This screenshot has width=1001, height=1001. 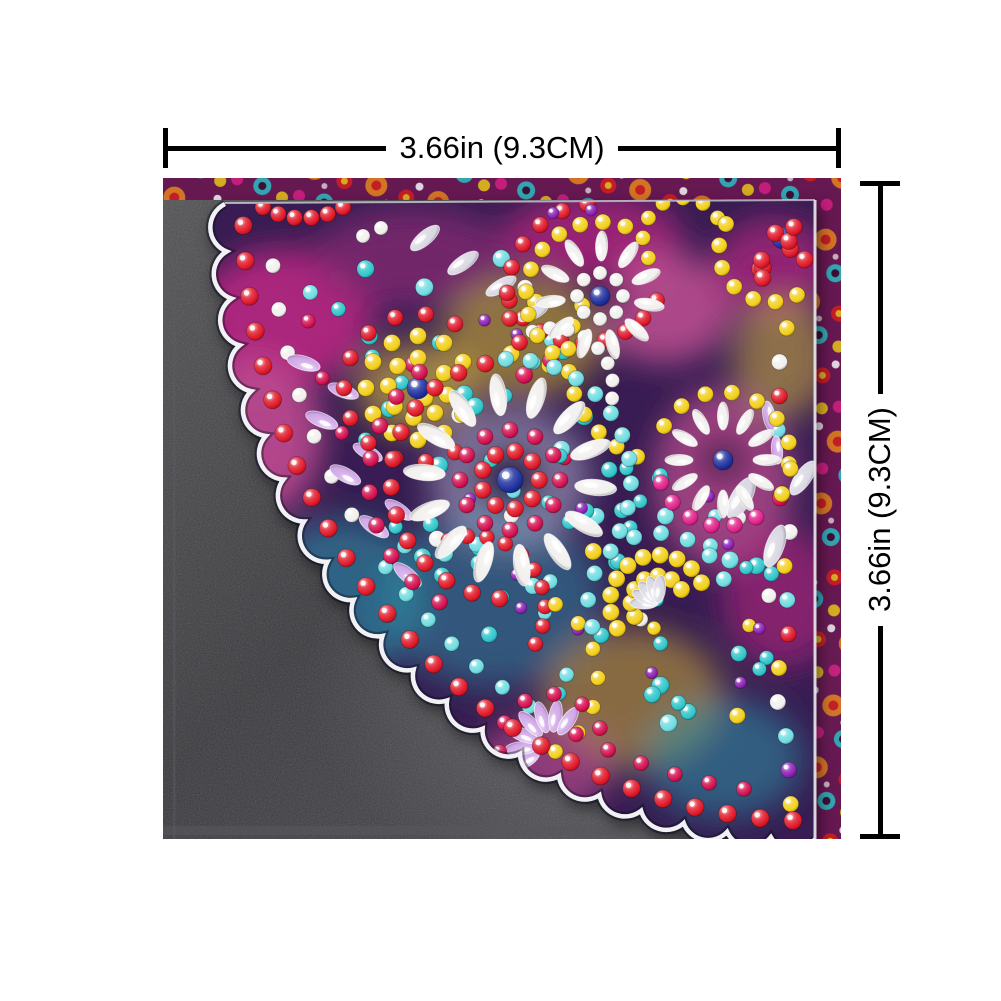 What do you see at coordinates (165, 148) in the screenshot?
I see `width-dimension-left-cap` at bounding box center [165, 148].